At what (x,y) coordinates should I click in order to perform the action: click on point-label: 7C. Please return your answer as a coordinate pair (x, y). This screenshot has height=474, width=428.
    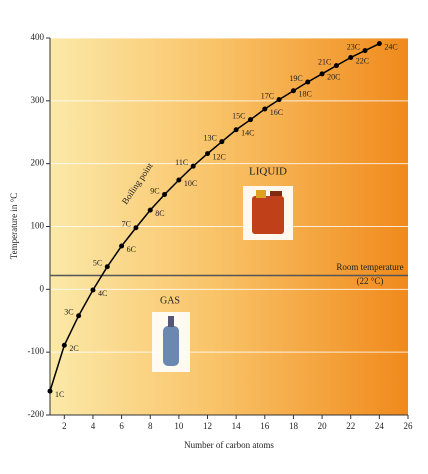
    Looking at the image, I should click on (126, 224).